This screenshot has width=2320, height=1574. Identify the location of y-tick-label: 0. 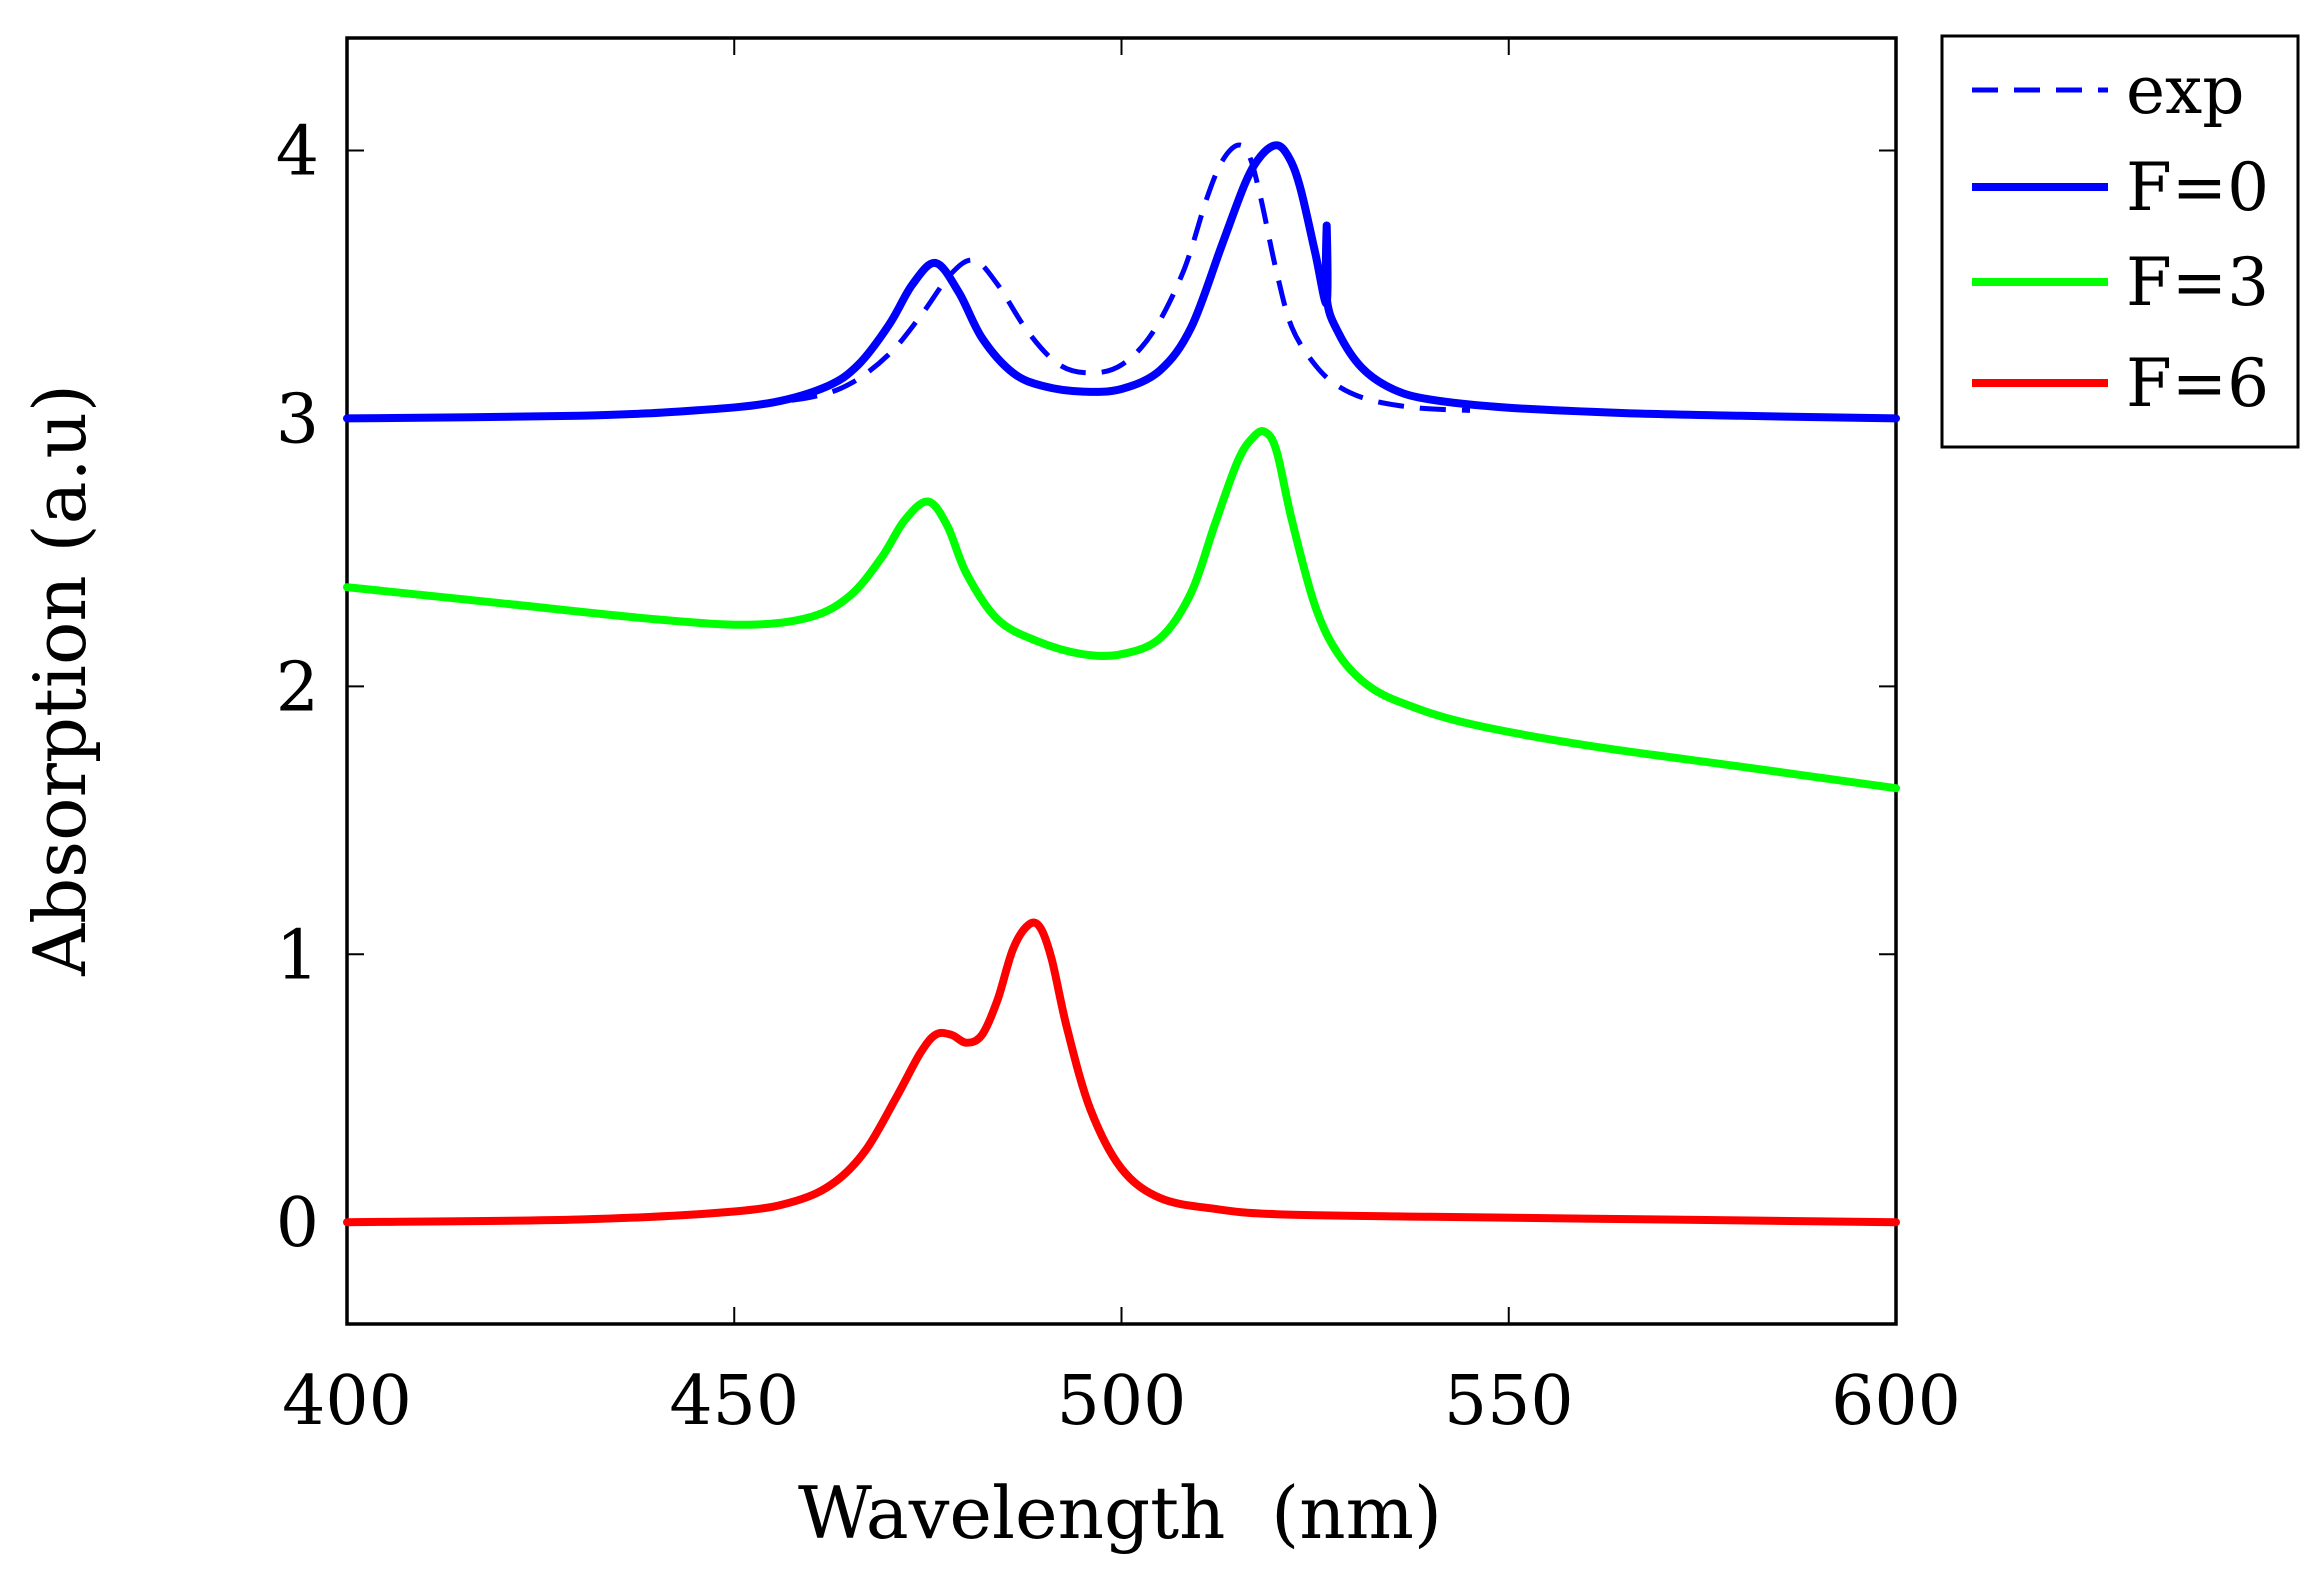
(297, 1223).